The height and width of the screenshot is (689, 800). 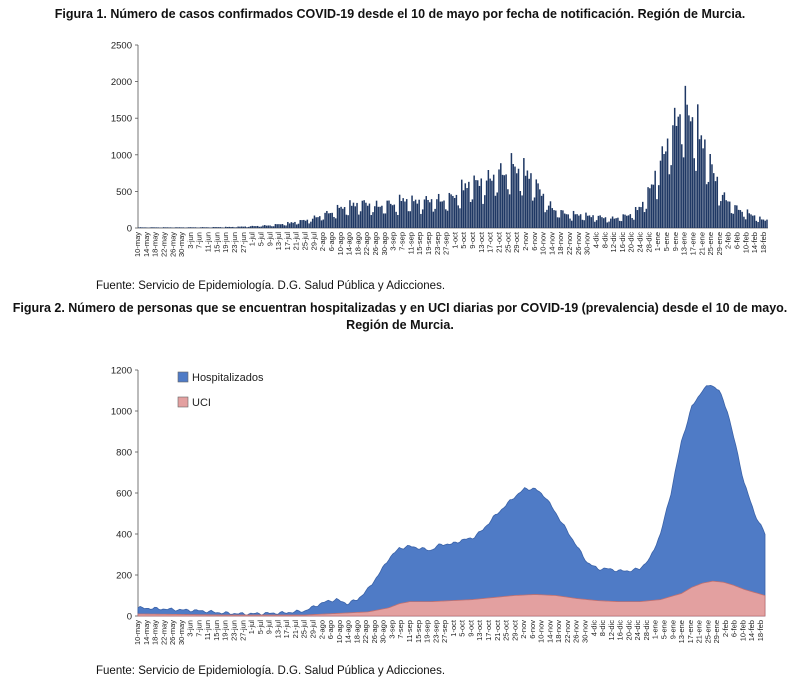 I want to click on chart2-area-uci, so click(x=451, y=598).